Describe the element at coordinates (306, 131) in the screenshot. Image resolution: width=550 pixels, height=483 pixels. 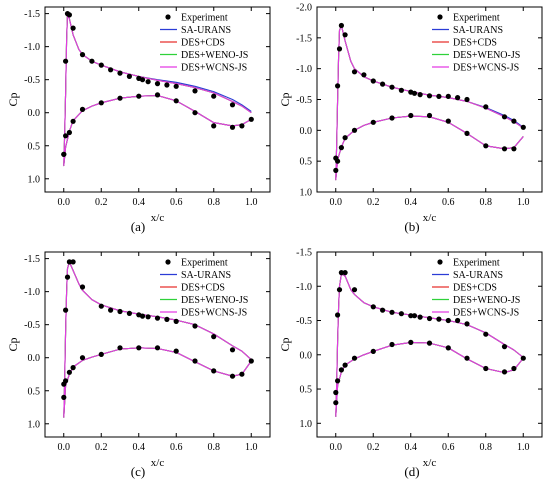
I see `y-tick-label: 0.0` at that location.